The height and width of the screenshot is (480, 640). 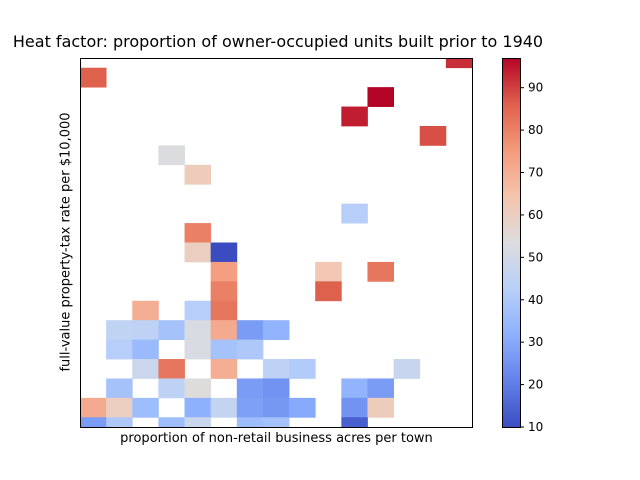 I want to click on colorbar, so click(x=511, y=242).